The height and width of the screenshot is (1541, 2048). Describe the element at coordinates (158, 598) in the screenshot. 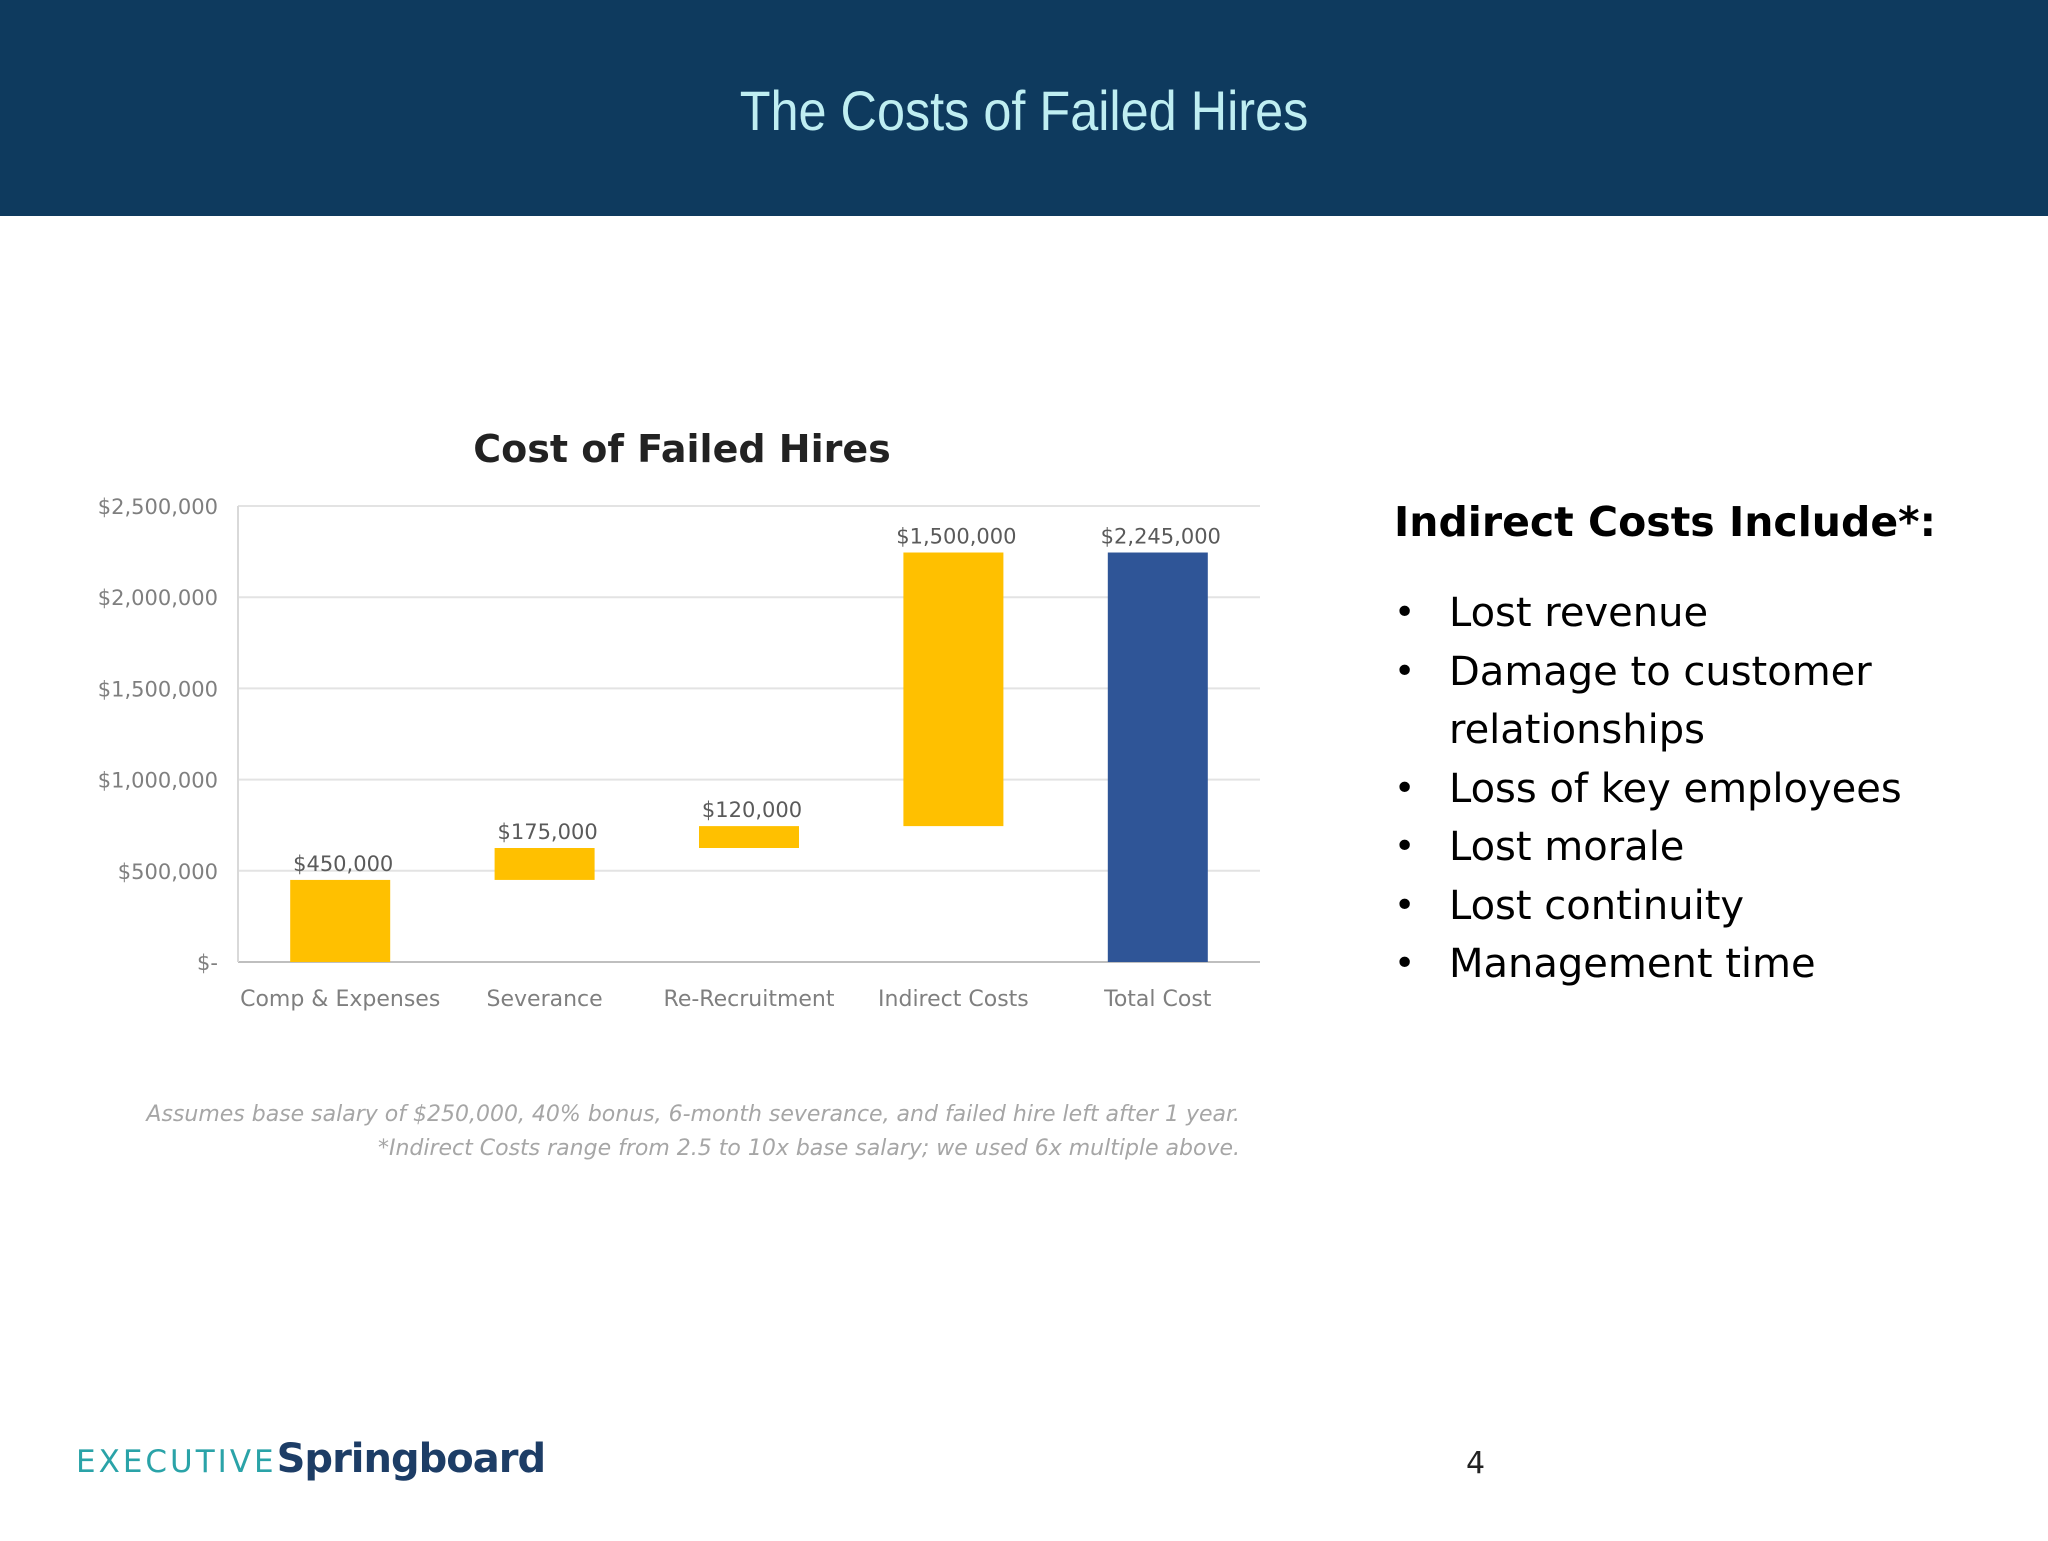

I see `y-tick-label: $2,000,000` at that location.